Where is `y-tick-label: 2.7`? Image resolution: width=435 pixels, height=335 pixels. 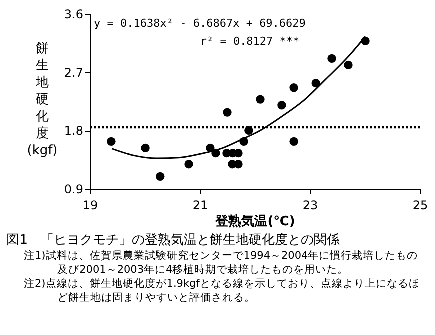
y-tick-label: 2.7 is located at coordinates (74, 73).